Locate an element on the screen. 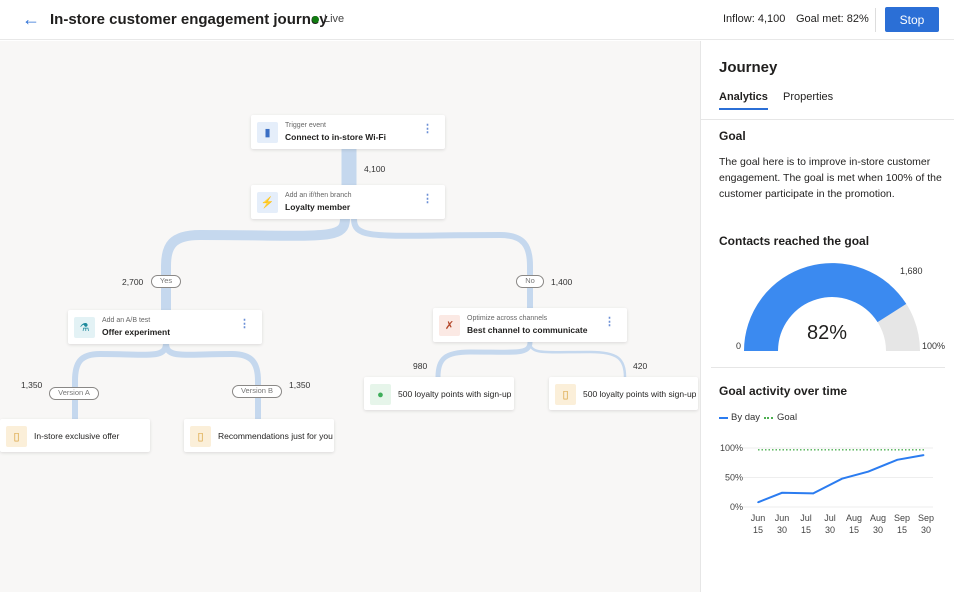  leaf-mobile-loyalty: ▯ 500 loyalty points with sign-up is located at coordinates (623, 393).